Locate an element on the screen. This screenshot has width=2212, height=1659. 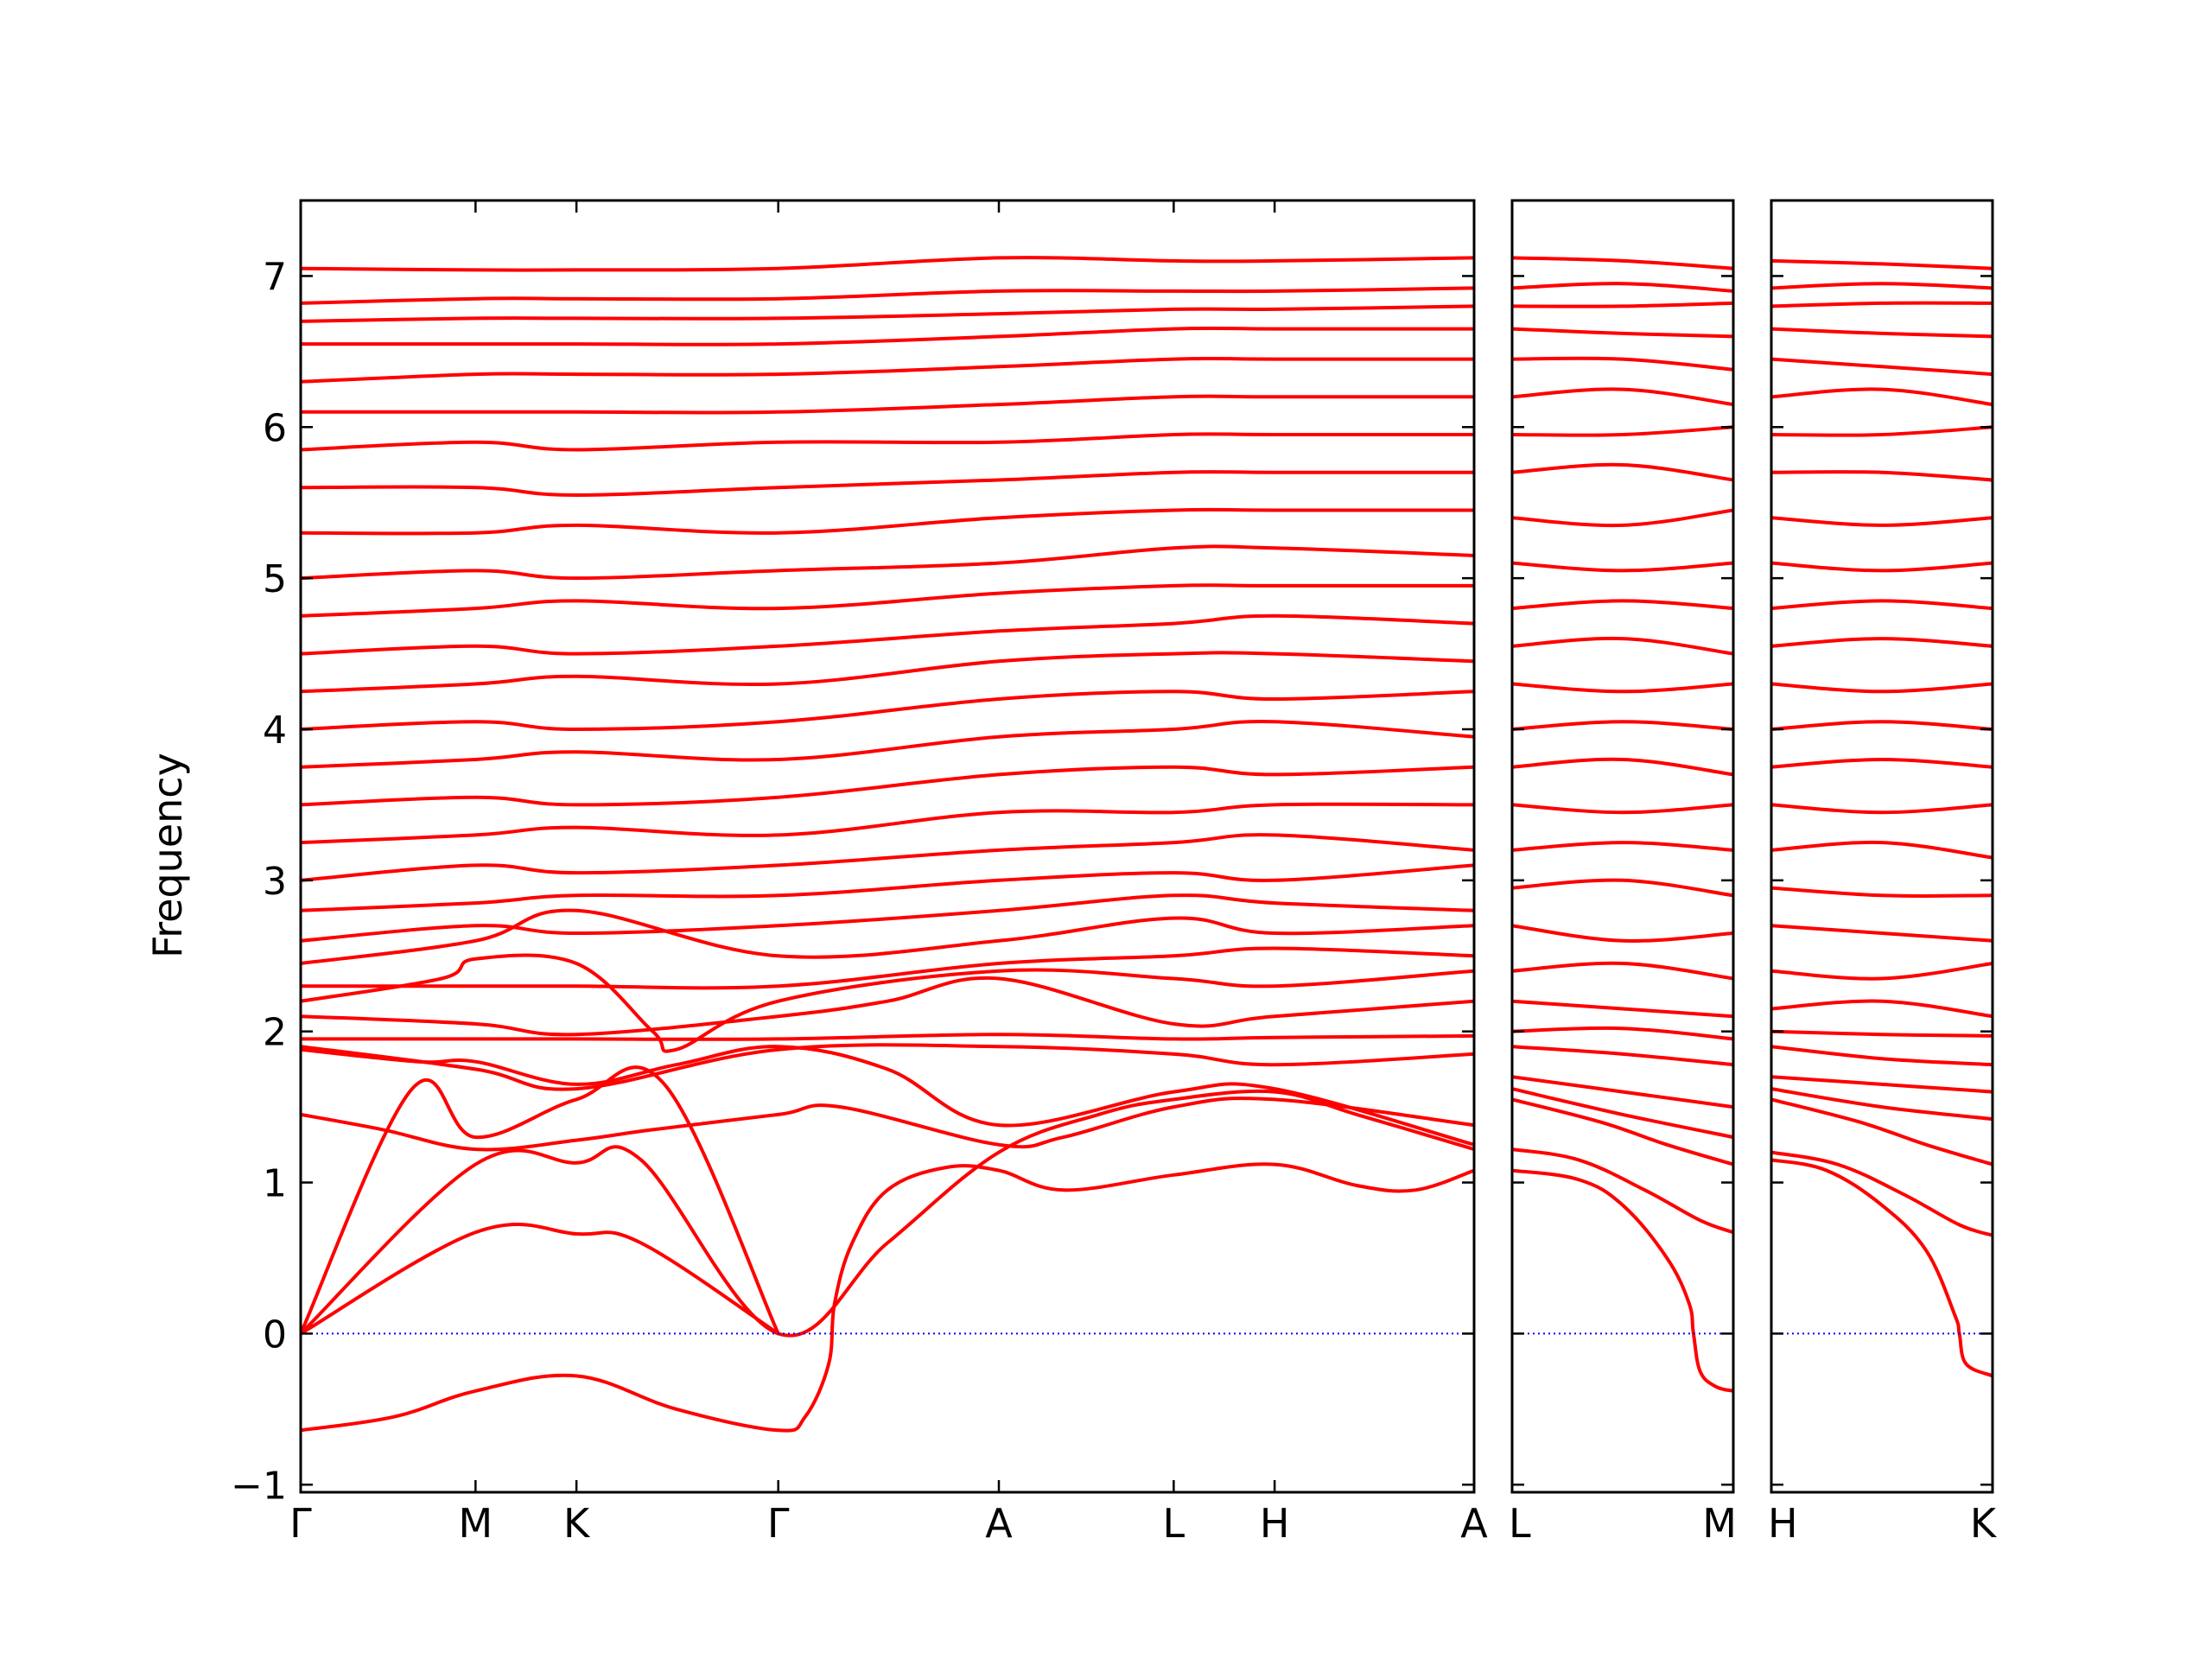
y-tick-label: 5 is located at coordinates (275, 579).